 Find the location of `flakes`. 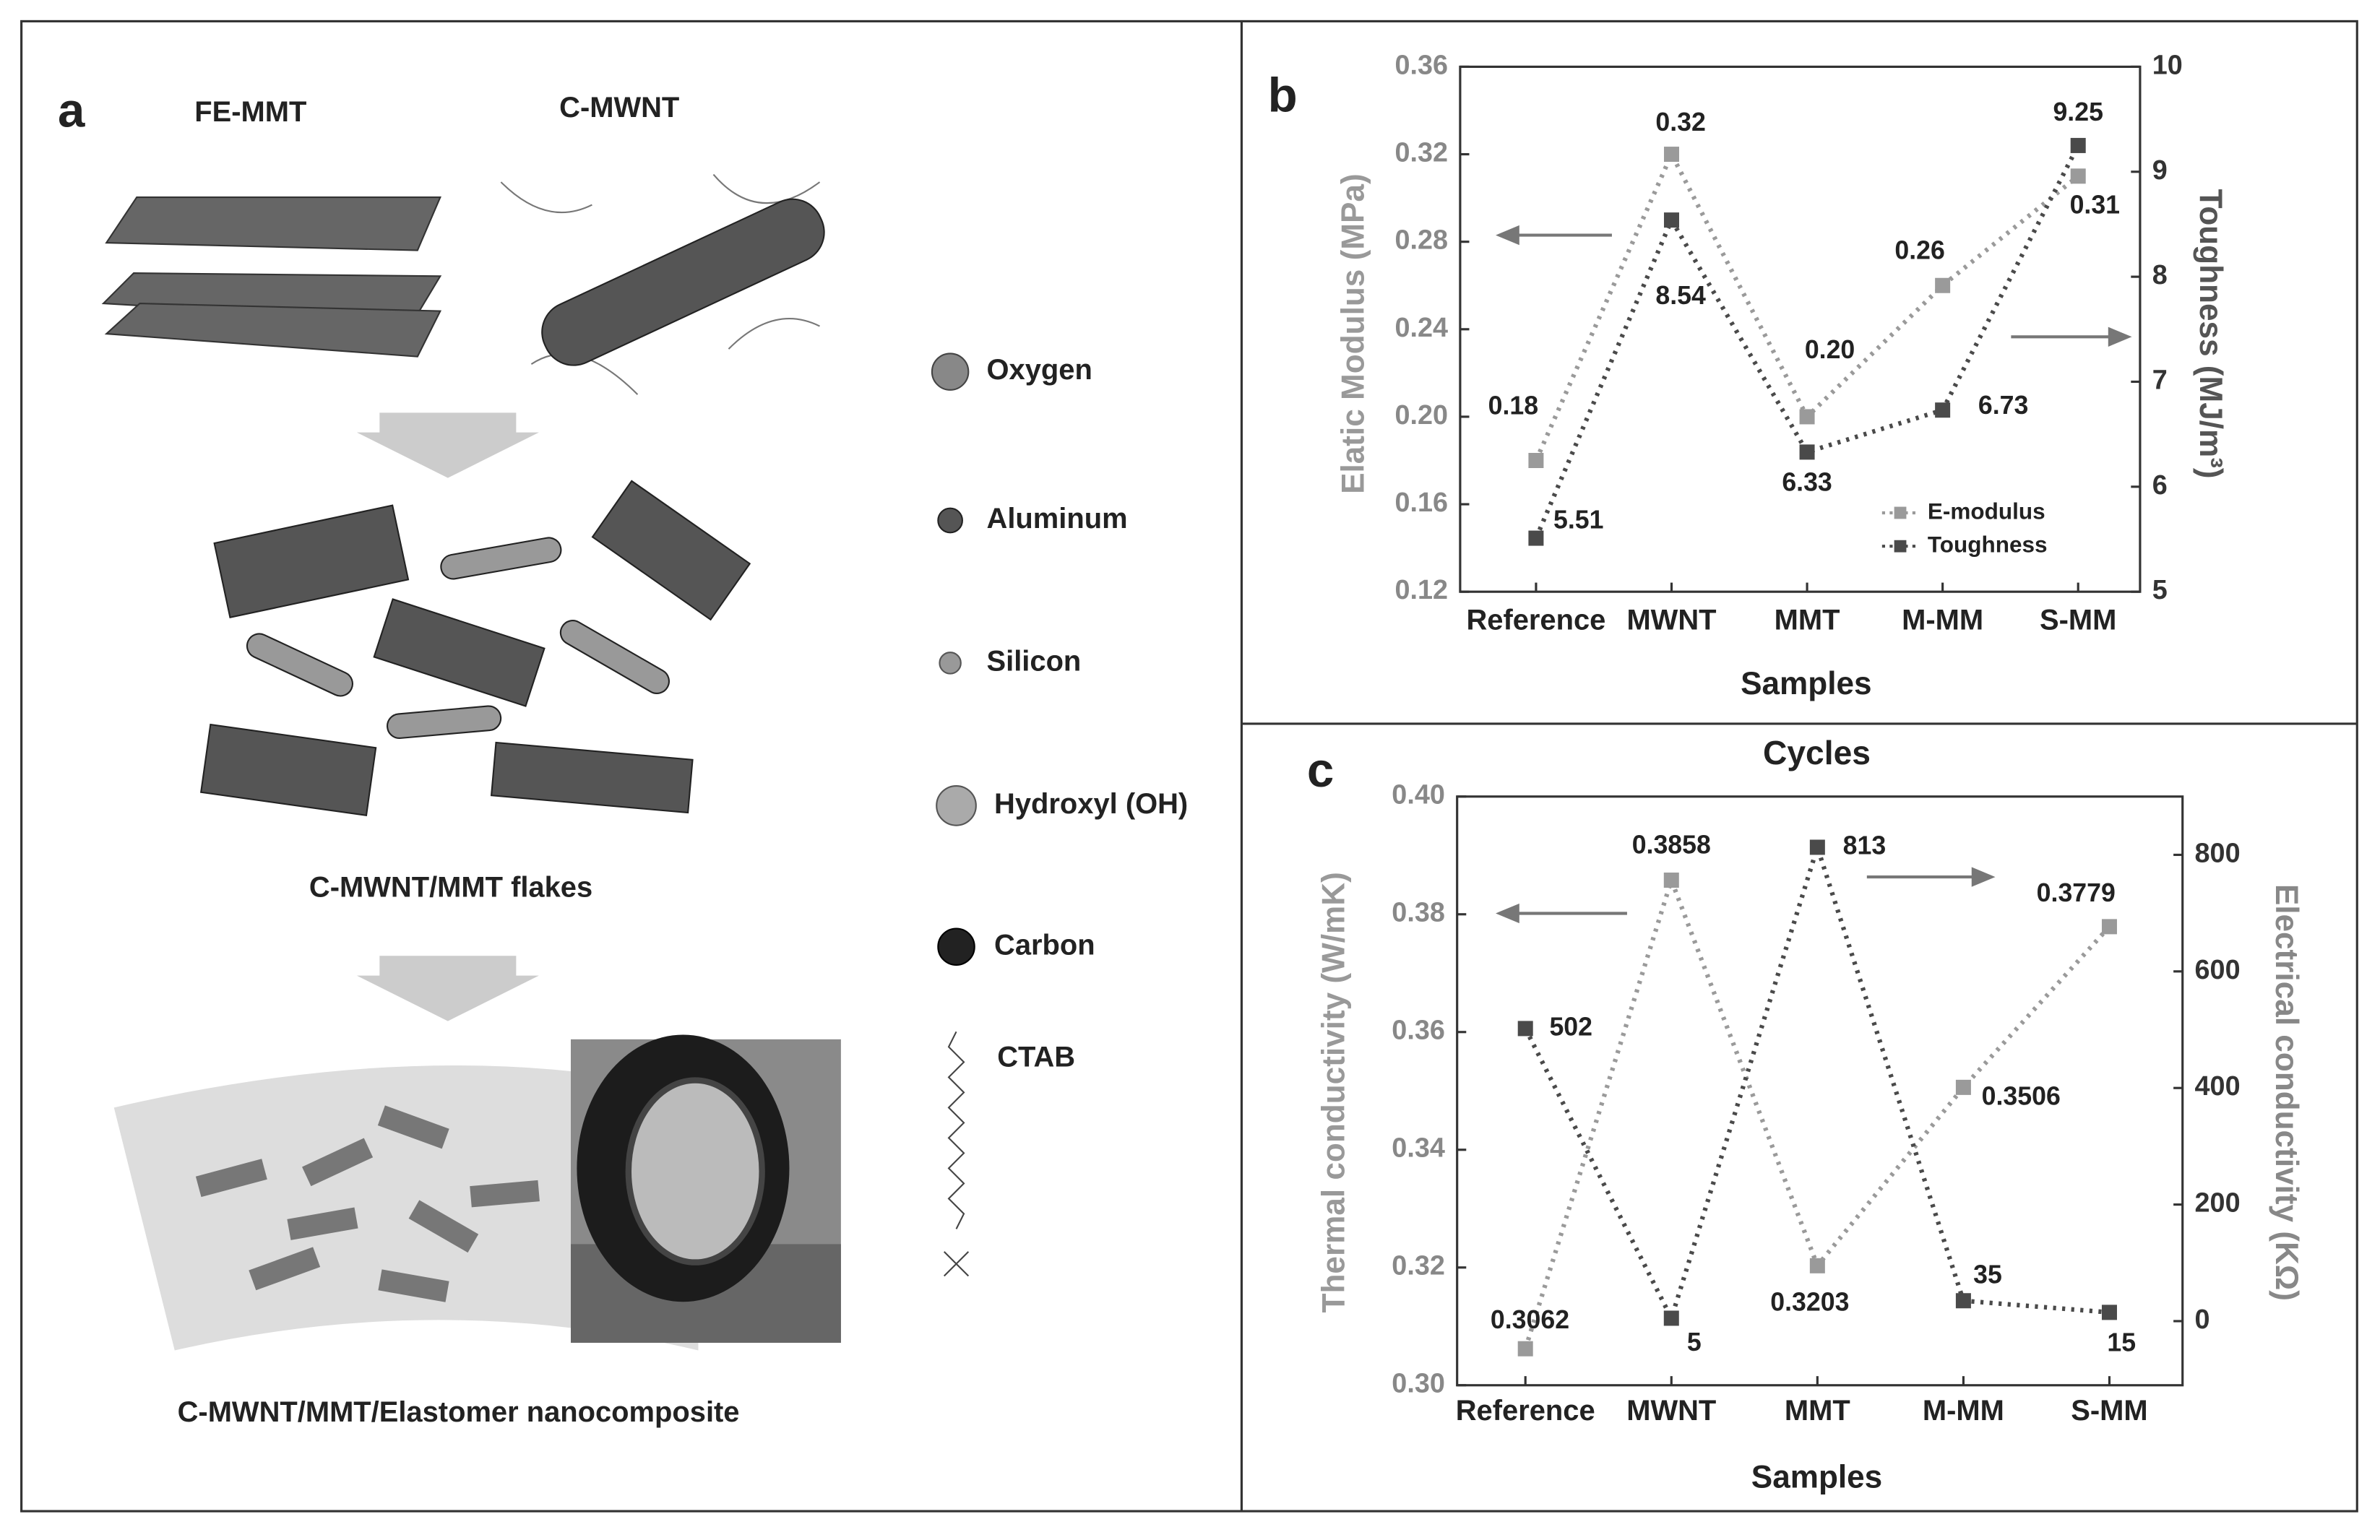

flakes is located at coordinates (475, 648).